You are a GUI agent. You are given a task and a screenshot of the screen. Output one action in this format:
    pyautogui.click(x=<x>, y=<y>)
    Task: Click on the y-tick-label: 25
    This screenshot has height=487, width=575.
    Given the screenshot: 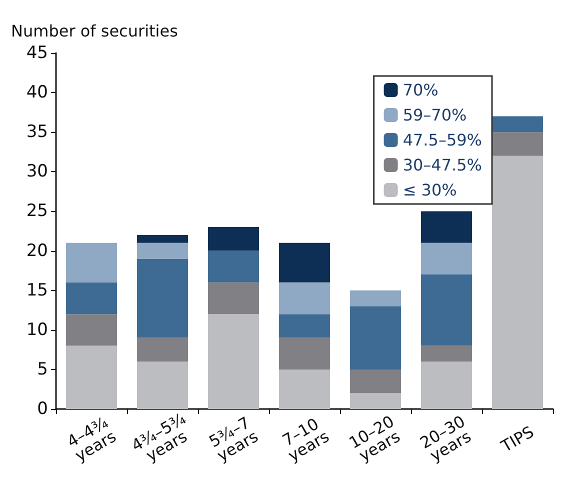 What is the action you would take?
    pyautogui.click(x=37, y=211)
    